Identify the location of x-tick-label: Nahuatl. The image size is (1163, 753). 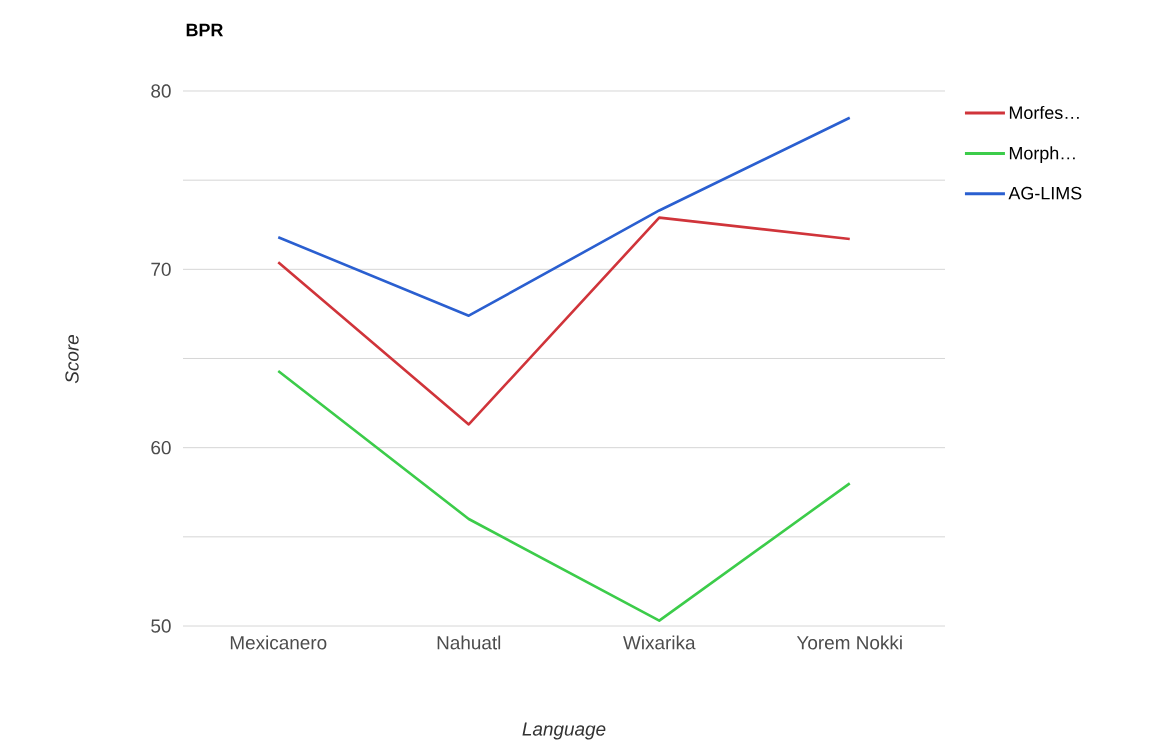
(469, 642).